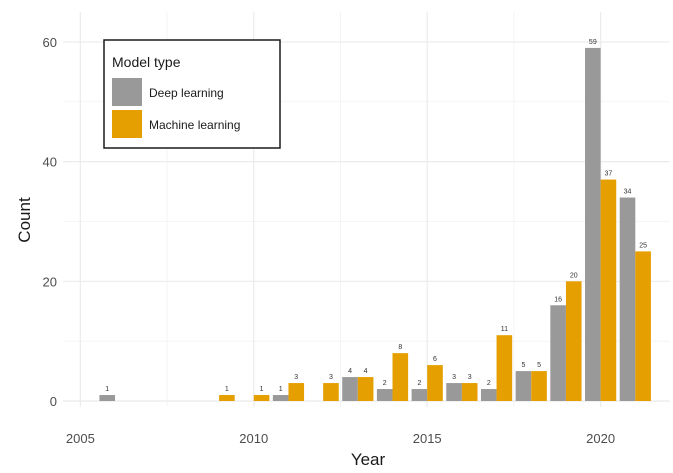 The width and height of the screenshot is (673, 473). I want to click on data-label: 8, so click(400, 347).